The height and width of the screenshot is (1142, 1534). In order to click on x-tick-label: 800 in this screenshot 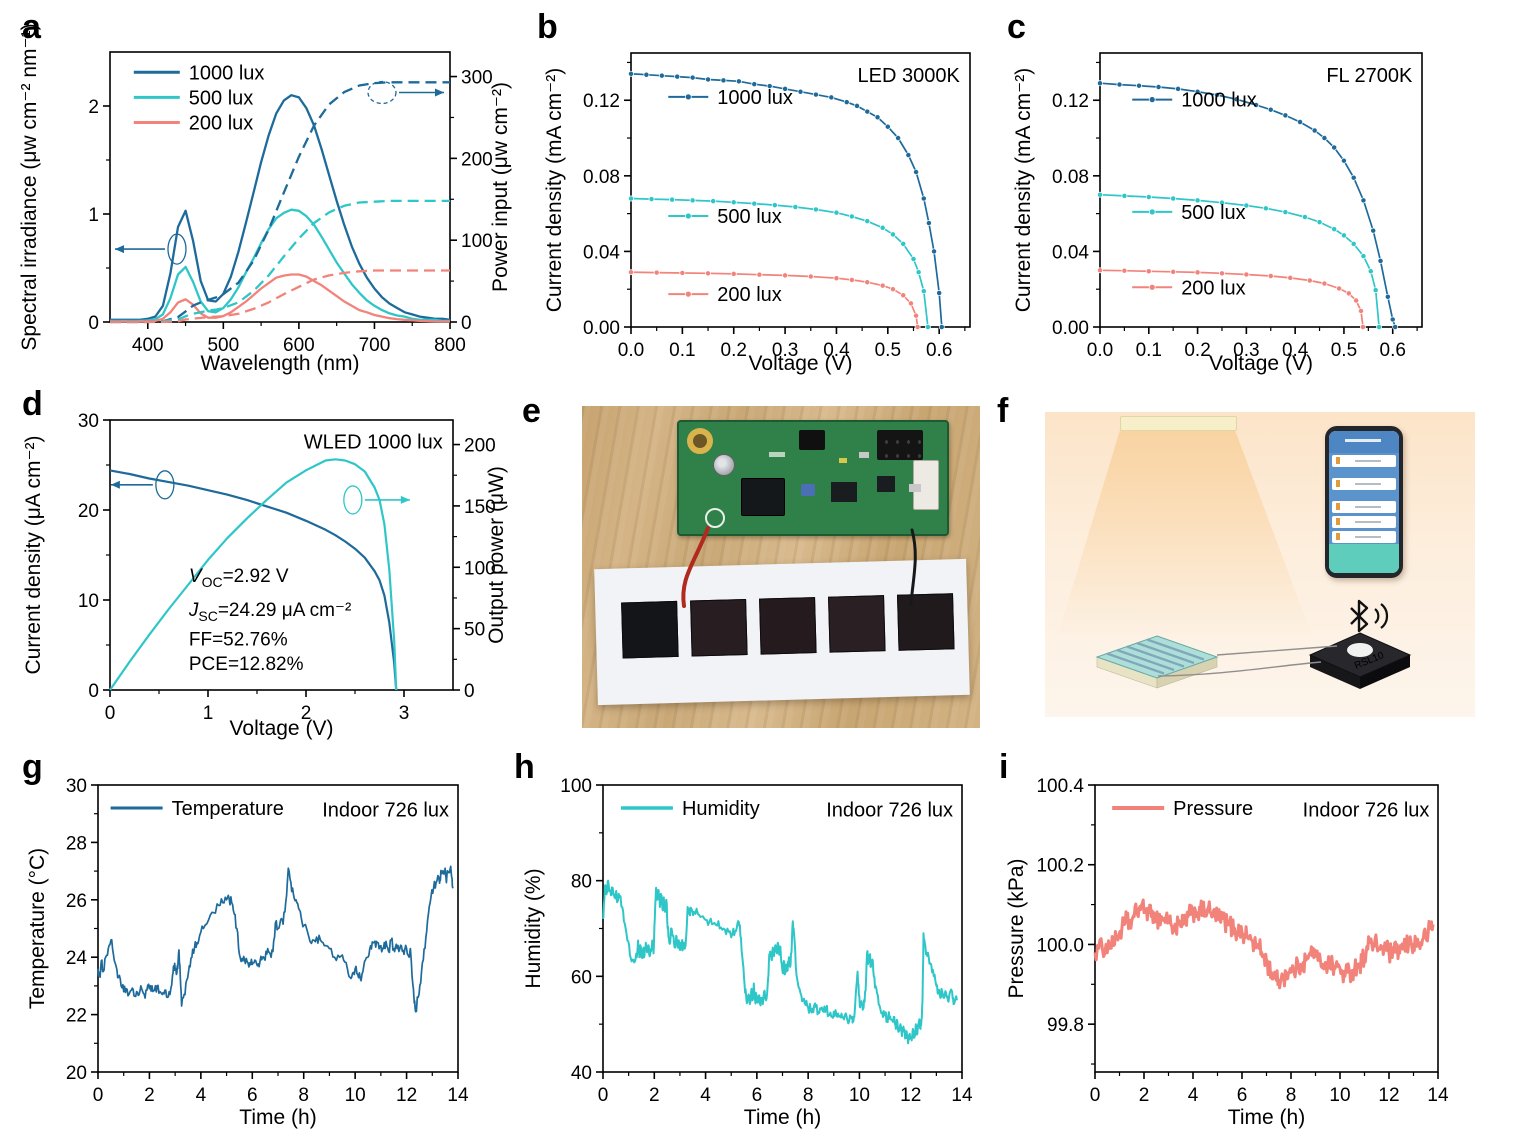, I will do `click(450, 345)`.